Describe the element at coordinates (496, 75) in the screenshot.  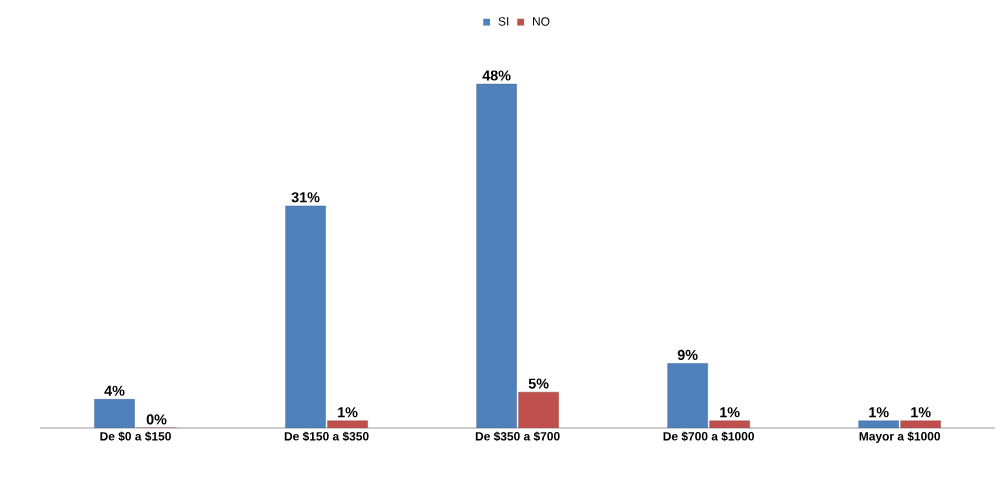
I see `data-label: 48%` at that location.